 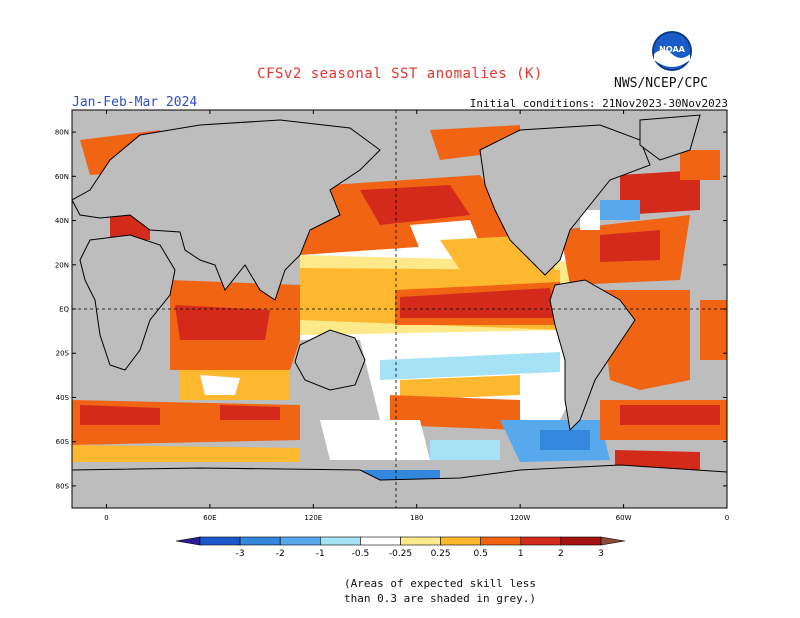 I want to click on colorbar-label: 3, so click(x=601, y=554).